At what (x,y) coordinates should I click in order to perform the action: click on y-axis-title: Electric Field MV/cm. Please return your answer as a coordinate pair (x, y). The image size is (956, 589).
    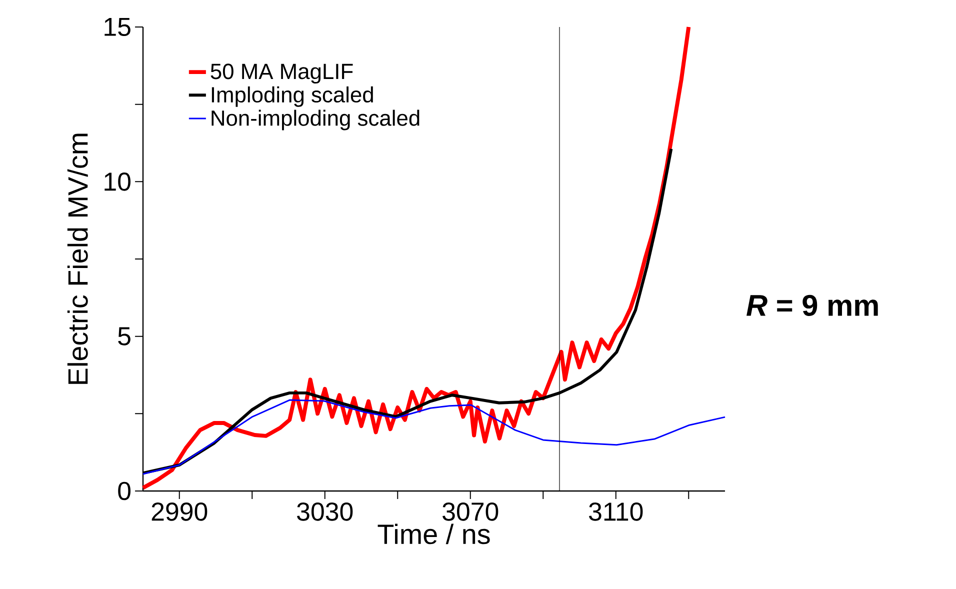
    Looking at the image, I should click on (77, 259).